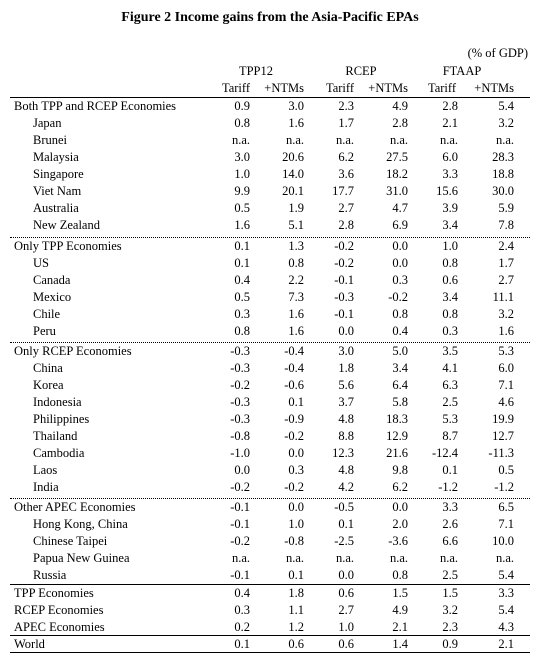  I want to click on table-row: RCEP Economies 0.3 1.1 2.7 4.9 3.2 5.4, so click(270, 610).